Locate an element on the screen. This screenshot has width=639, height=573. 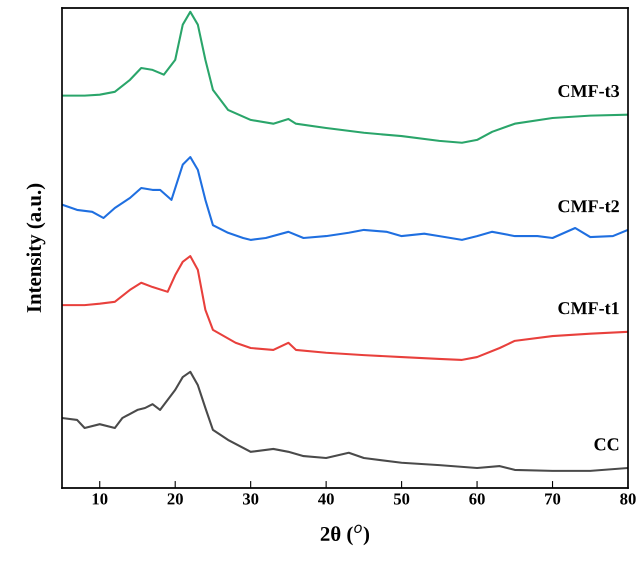
x-tick-label: 60 is located at coordinates (477, 499).